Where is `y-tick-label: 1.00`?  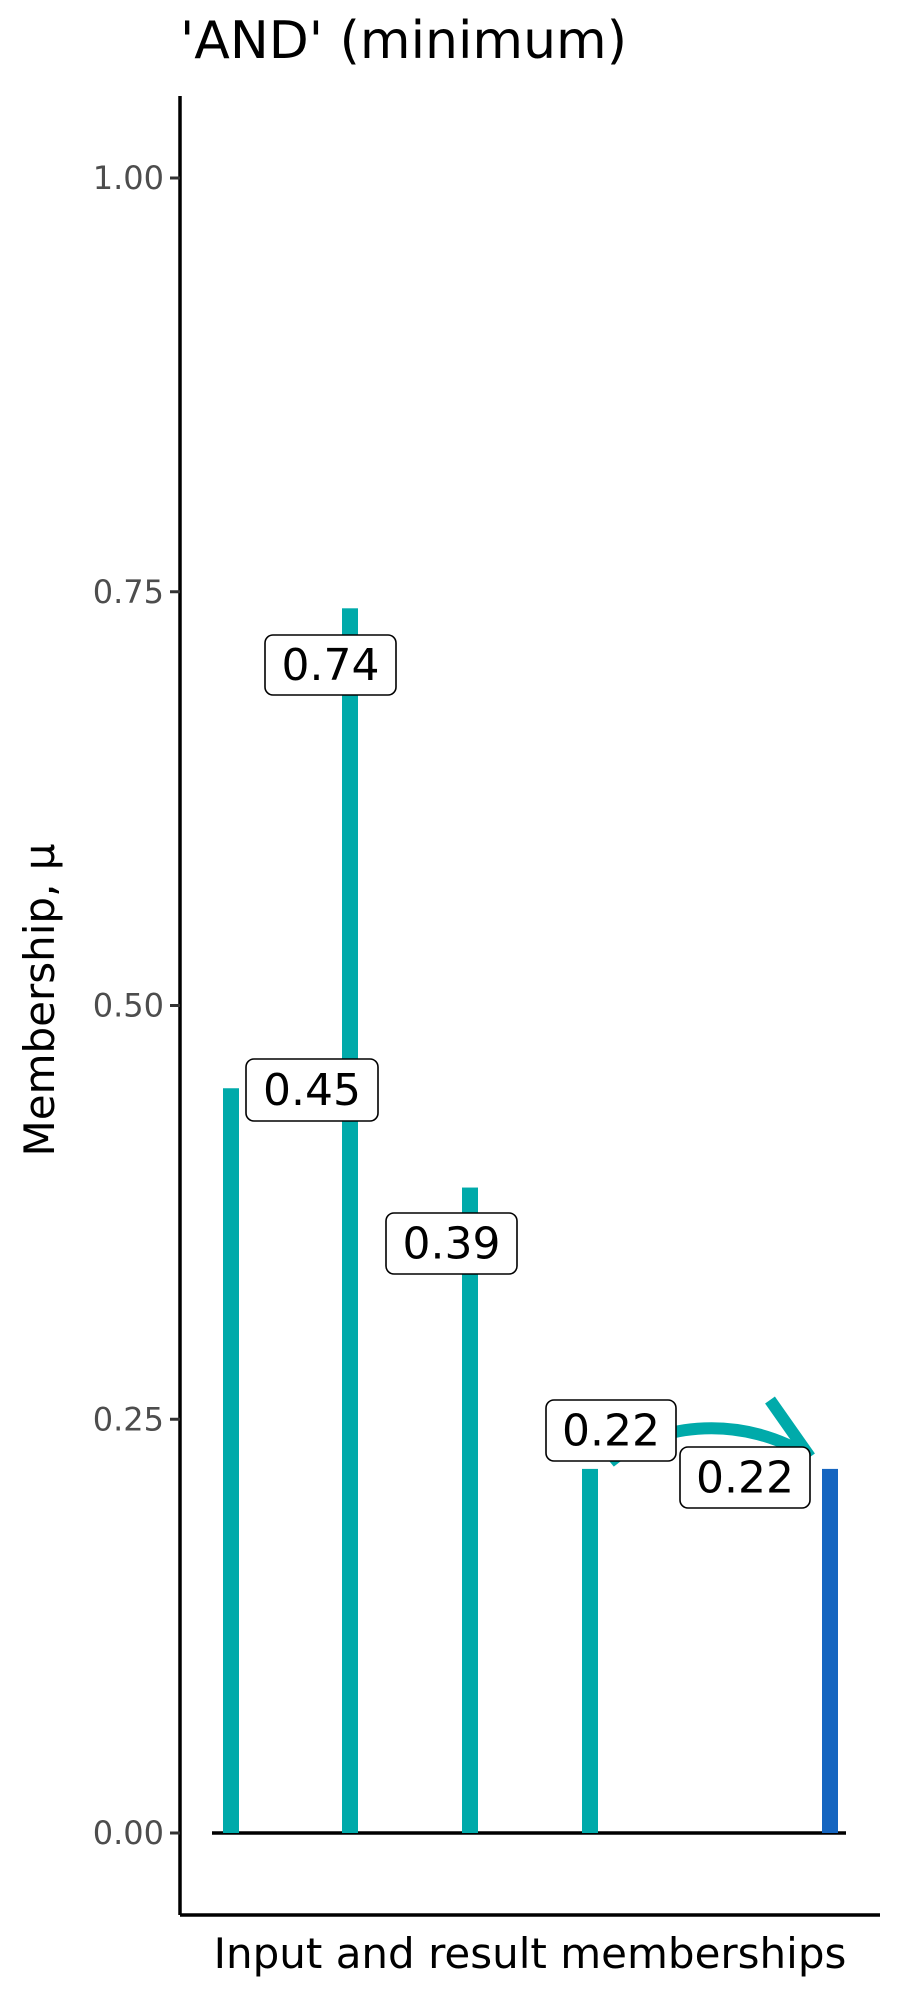
y-tick-label: 1.00 is located at coordinates (128, 178).